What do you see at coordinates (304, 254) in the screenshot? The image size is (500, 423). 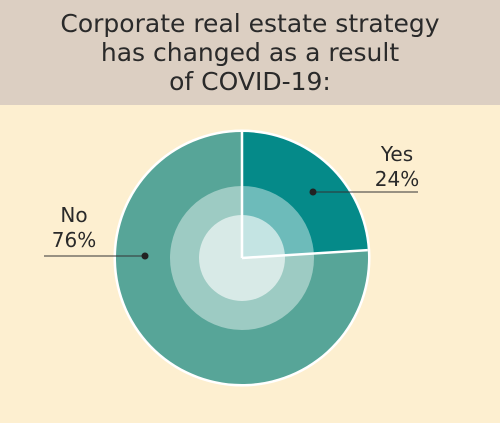 I see `slice-divider` at bounding box center [304, 254].